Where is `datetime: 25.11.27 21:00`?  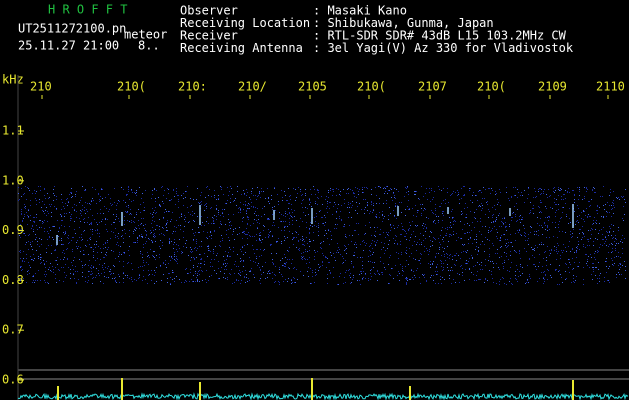 datetime: 25.11.27 21:00 is located at coordinates (68, 46).